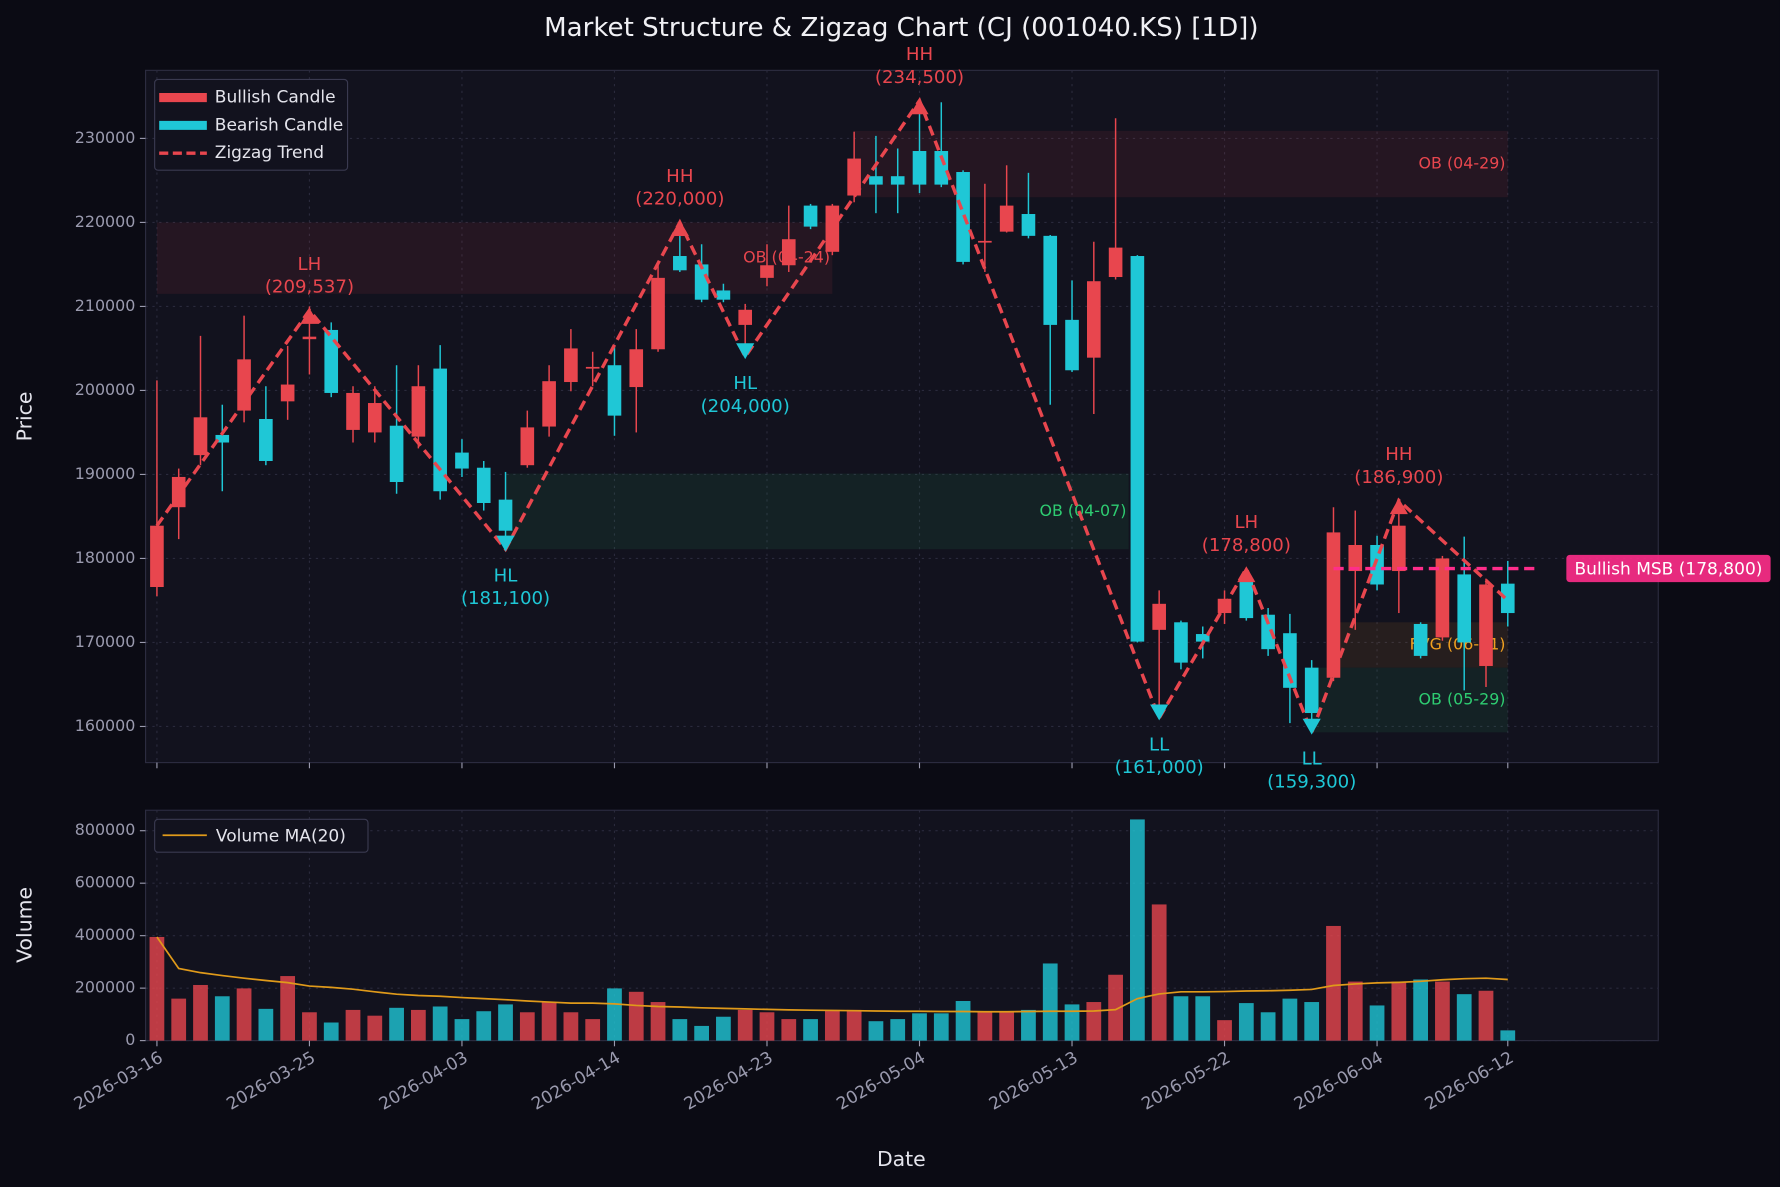 This screenshot has width=1780, height=1187. What do you see at coordinates (105, 137) in the screenshot?
I see `y-tick-label: 230000` at bounding box center [105, 137].